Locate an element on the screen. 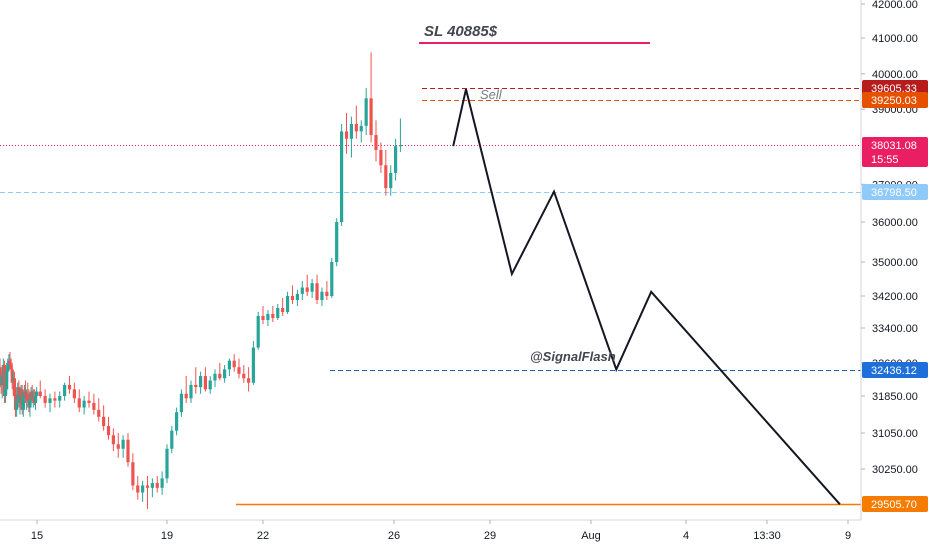 Image resolution: width=932 pixels, height=550 pixels. y-tick-label: 34200.00 is located at coordinates (895, 297).